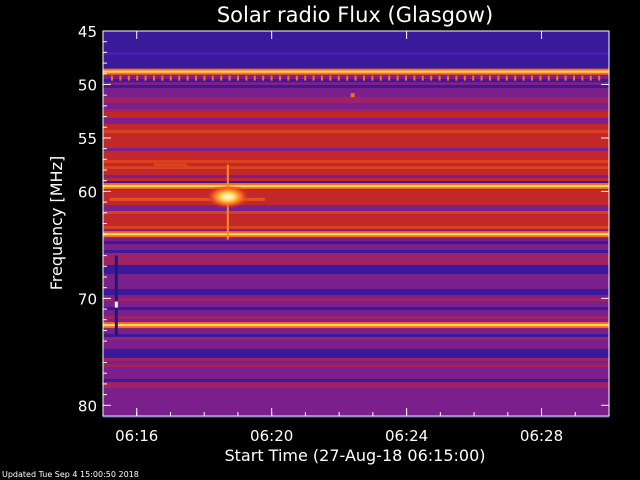  I want to click on x-tick-label: 06:16, so click(136, 436).